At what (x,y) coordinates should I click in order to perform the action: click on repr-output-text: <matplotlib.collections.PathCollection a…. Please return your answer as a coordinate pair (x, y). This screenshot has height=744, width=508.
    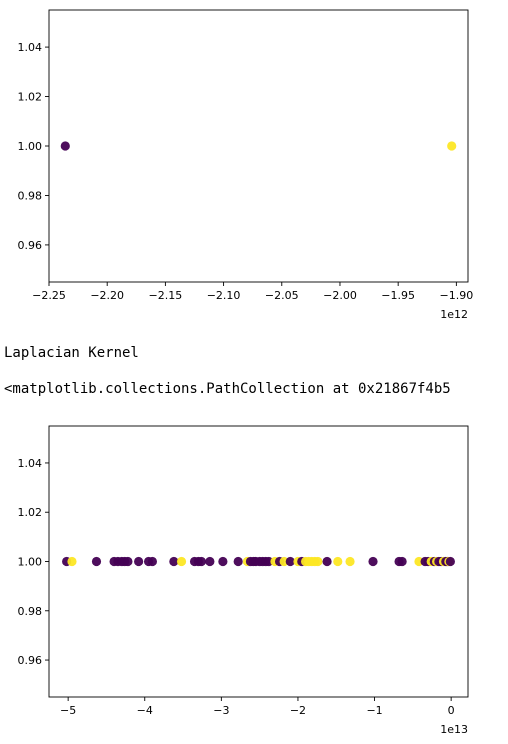
    Looking at the image, I should click on (227, 389).